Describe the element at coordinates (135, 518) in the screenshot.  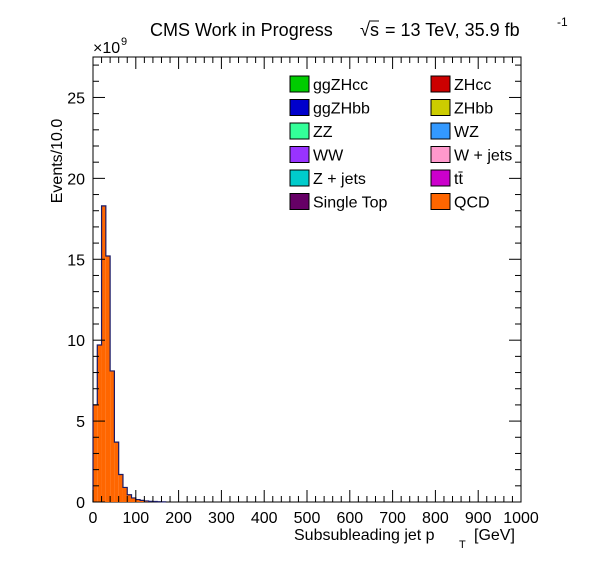
I see `x-tick-label: 100` at that location.